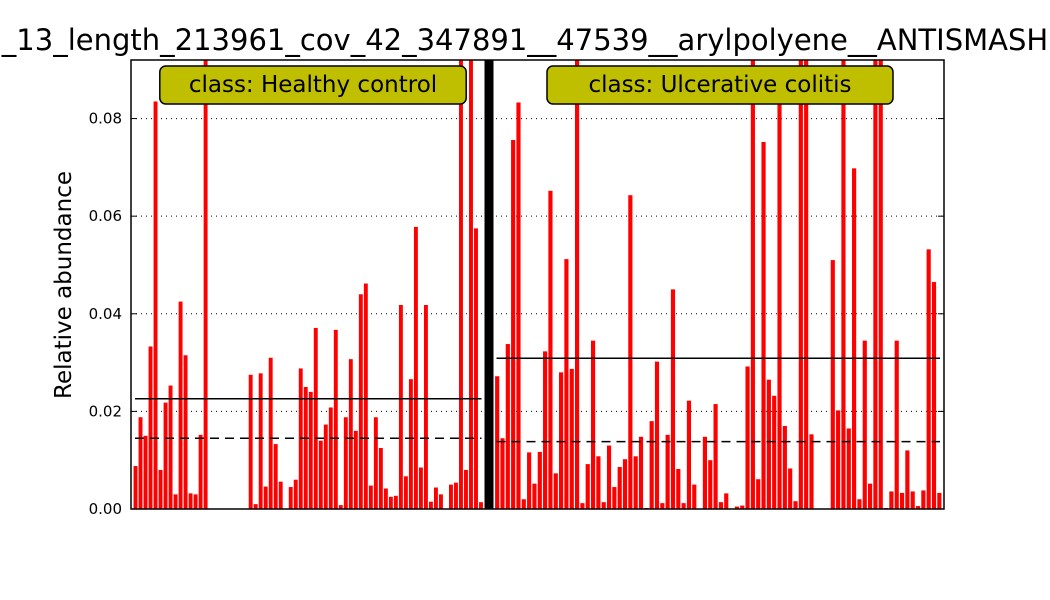 The image size is (1050, 600). I want to click on class-label-box, so click(720, 85).